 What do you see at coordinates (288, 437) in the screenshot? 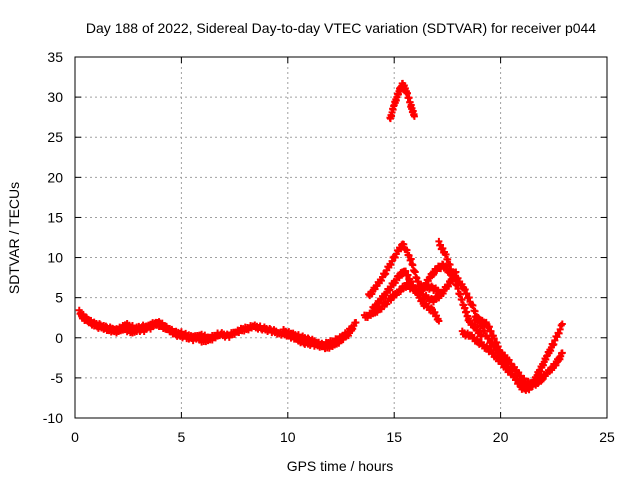
I see `x-tick-label: 10` at bounding box center [288, 437].